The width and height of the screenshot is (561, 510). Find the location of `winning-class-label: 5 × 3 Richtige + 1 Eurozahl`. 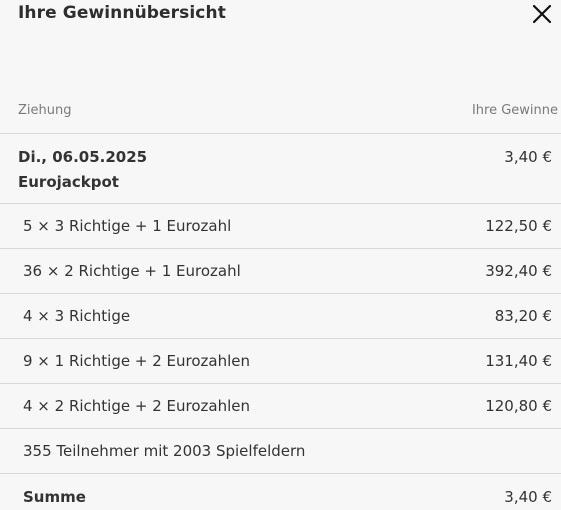

winning-class-label: 5 × 3 Richtige + 1 Eurozahl is located at coordinates (127, 226).